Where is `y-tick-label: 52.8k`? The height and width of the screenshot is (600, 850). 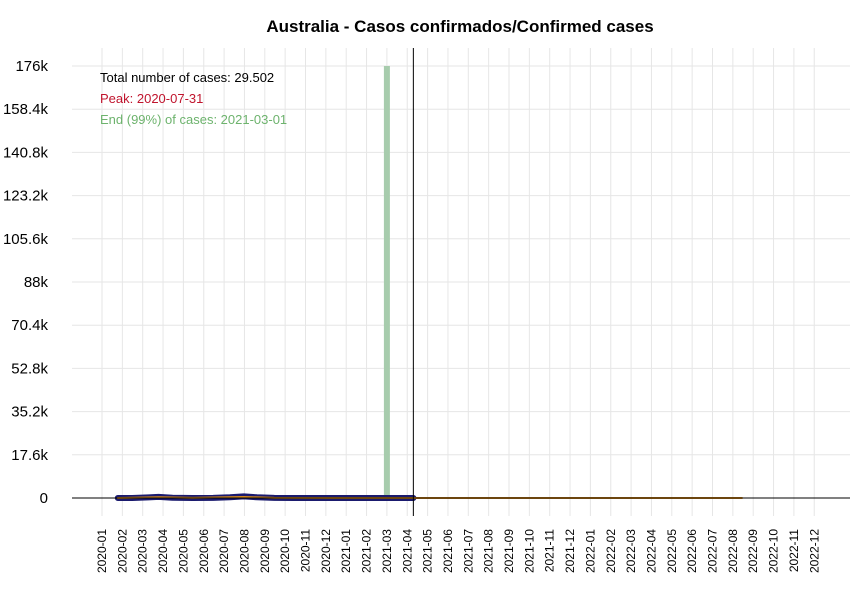
y-tick-label: 52.8k is located at coordinates (29, 368).